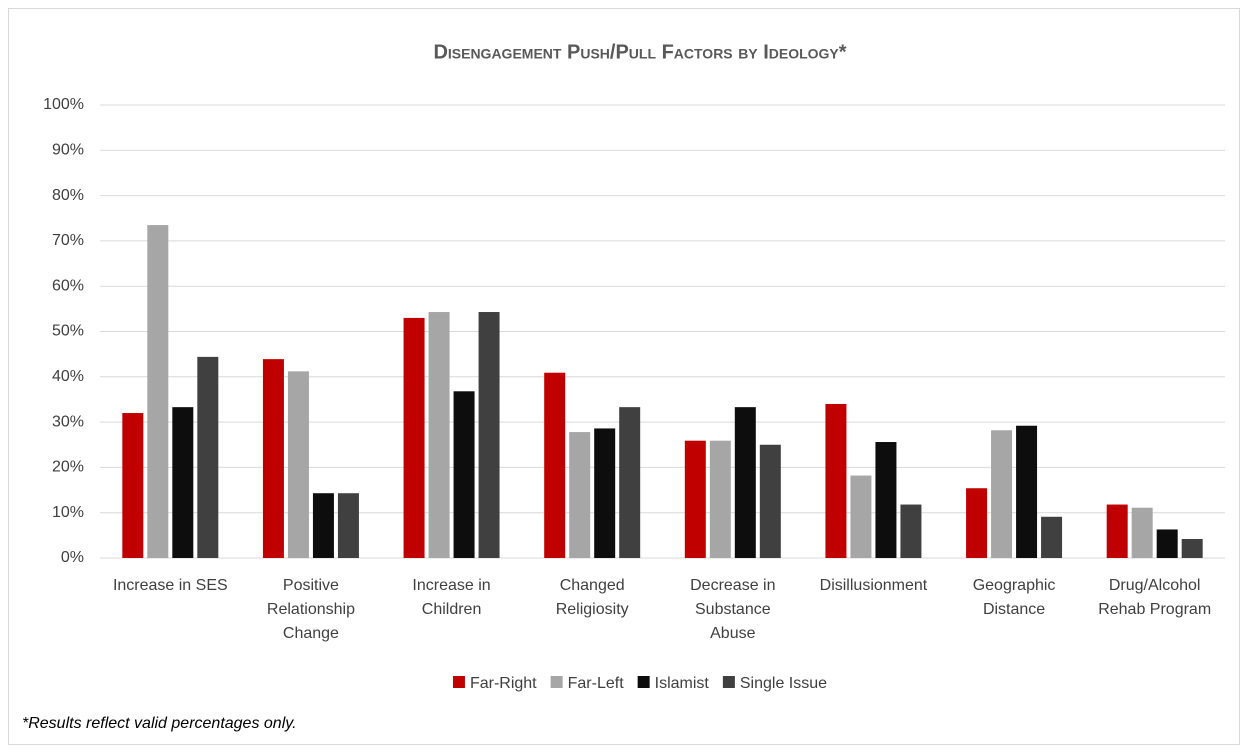  What do you see at coordinates (592, 585) in the screenshot?
I see `x-tick-line: Changed` at bounding box center [592, 585].